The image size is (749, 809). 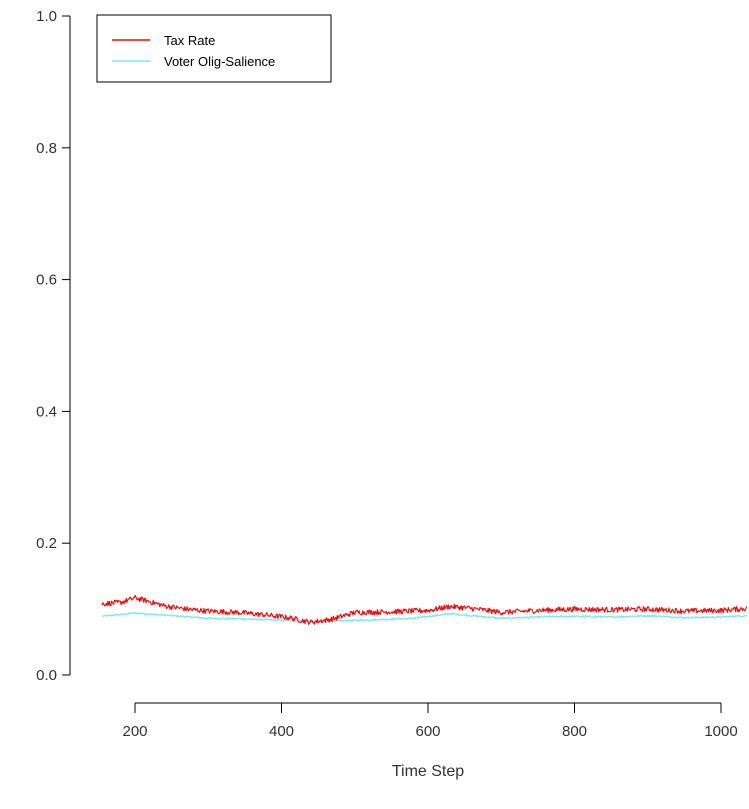 What do you see at coordinates (574, 731) in the screenshot?
I see `x-tick-label: 800` at bounding box center [574, 731].